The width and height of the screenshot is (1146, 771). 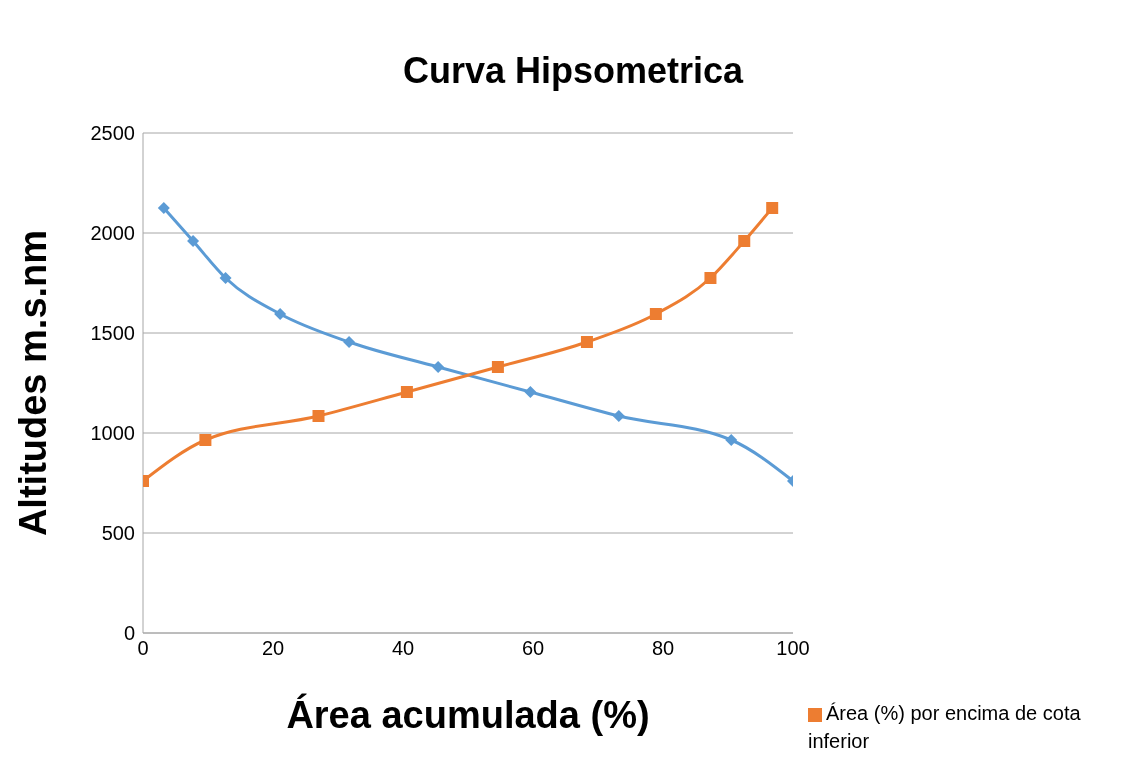 What do you see at coordinates (944, 727) in the screenshot?
I see `legend-label: Área (%) por encima de cota inferior` at bounding box center [944, 727].